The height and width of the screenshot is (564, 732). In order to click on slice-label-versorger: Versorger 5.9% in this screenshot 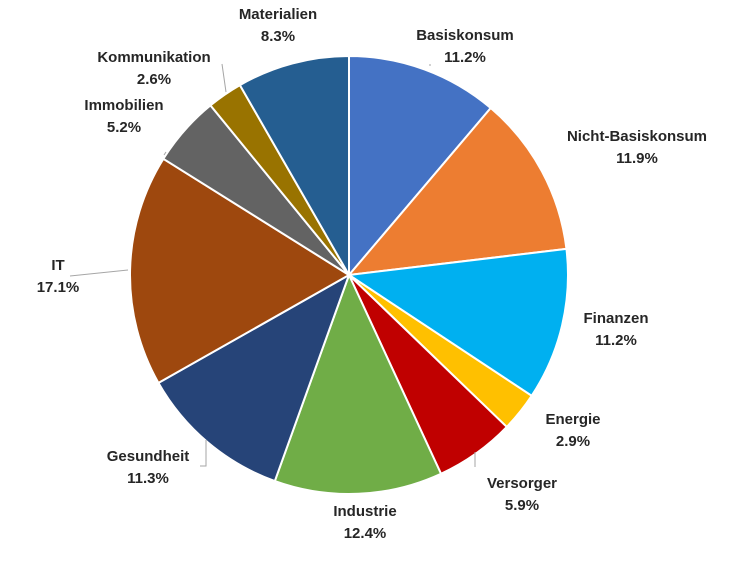, I will do `click(522, 494)`.